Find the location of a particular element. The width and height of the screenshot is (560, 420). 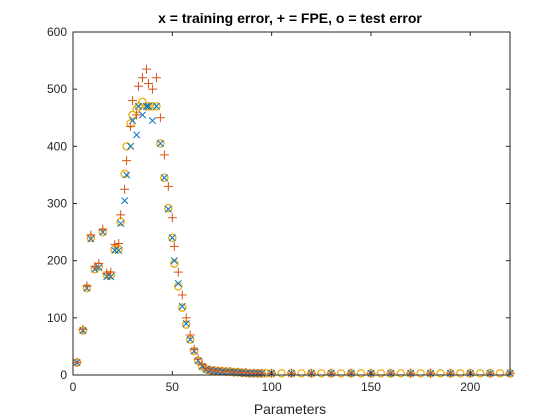

x-axis-label: Parameters is located at coordinates (290, 409).